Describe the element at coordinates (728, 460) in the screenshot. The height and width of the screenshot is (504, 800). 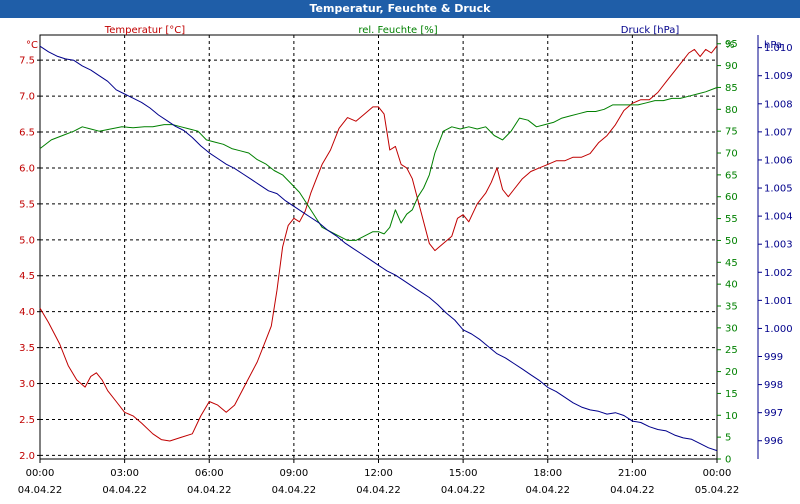
I see `humidity-tick-label: 0` at that location.